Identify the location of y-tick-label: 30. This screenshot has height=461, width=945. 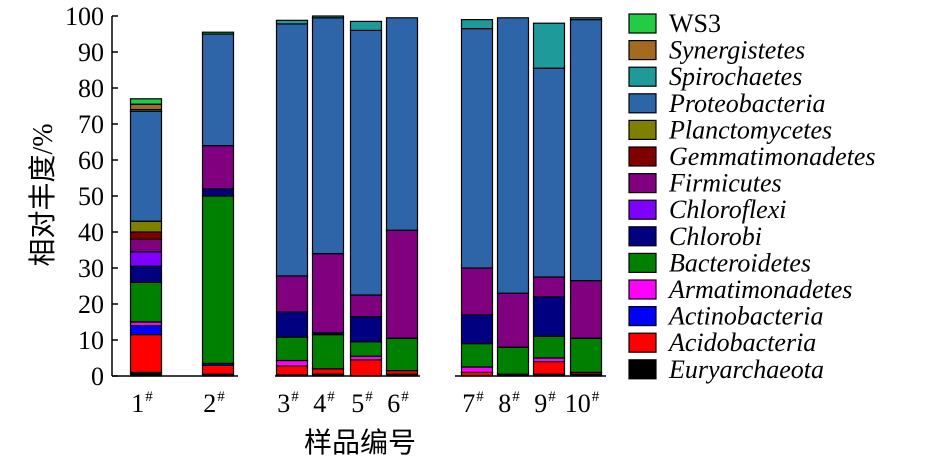
(91, 268).